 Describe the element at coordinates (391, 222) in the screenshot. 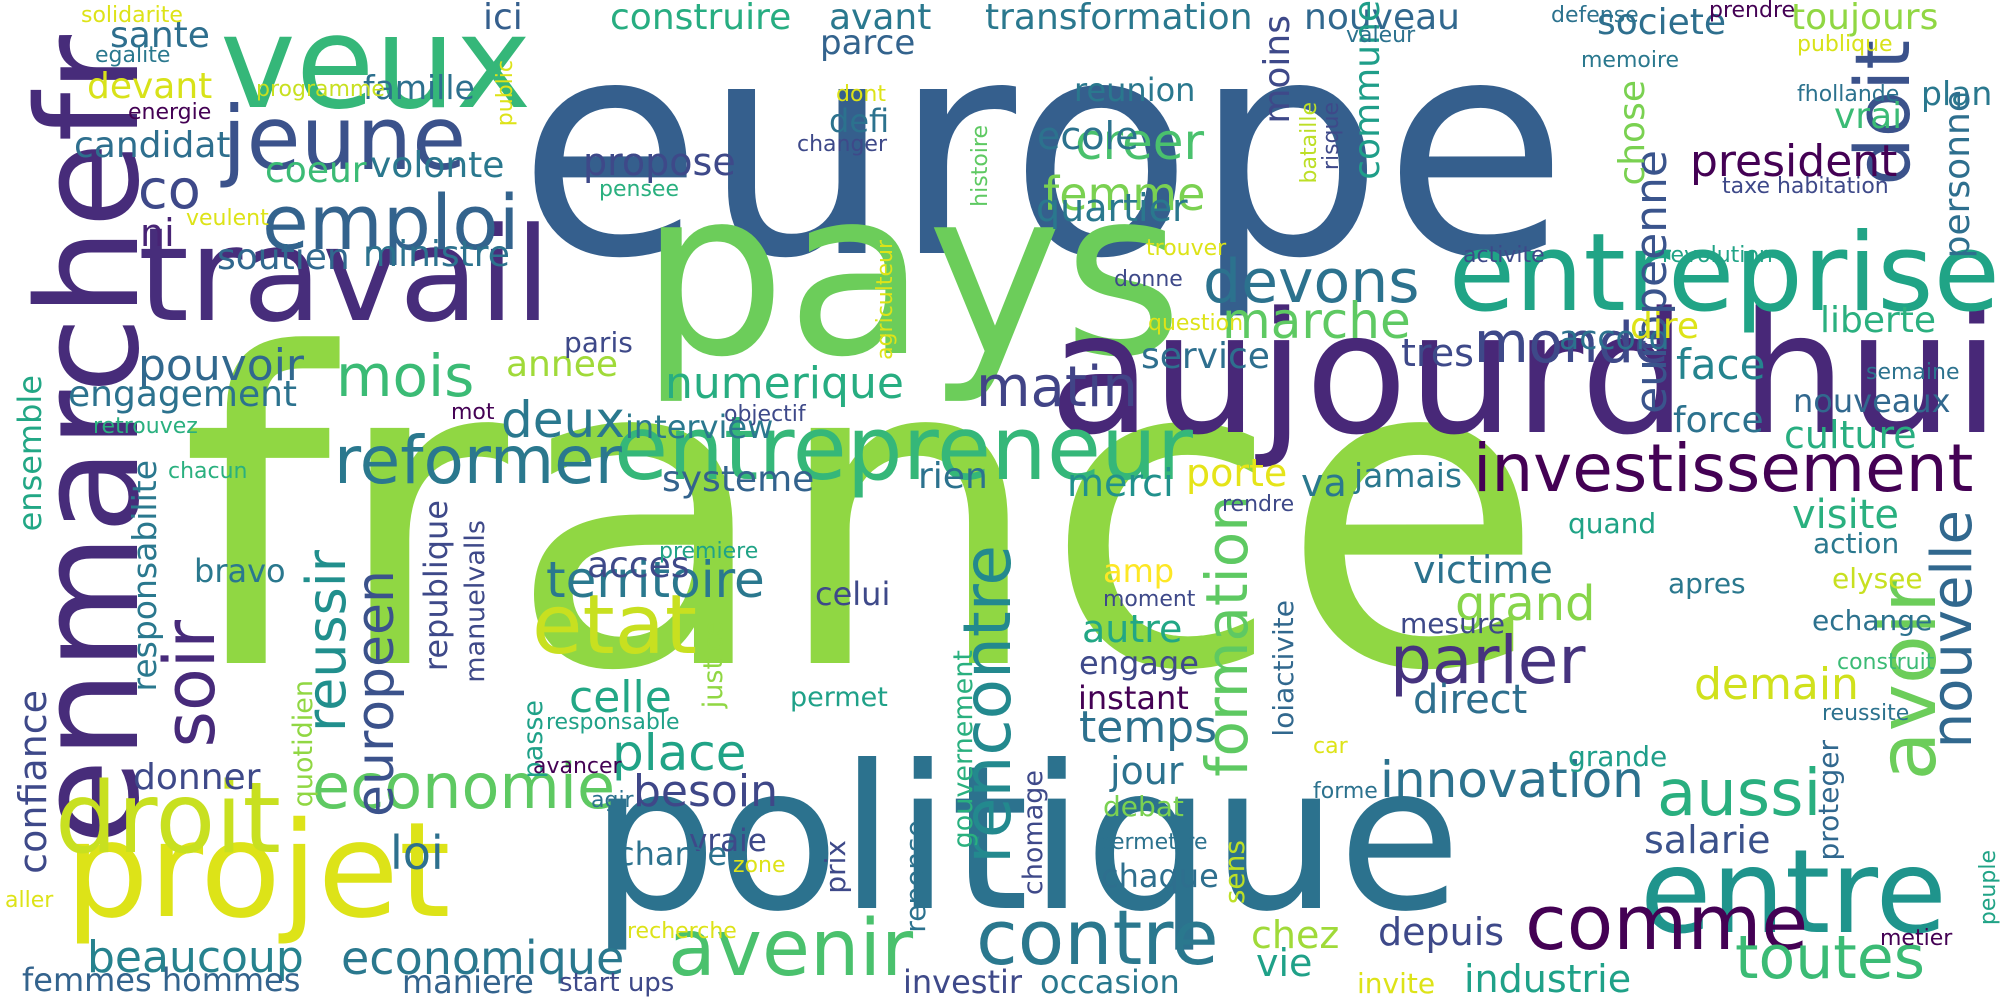

I see `word-emploi: emploi` at that location.